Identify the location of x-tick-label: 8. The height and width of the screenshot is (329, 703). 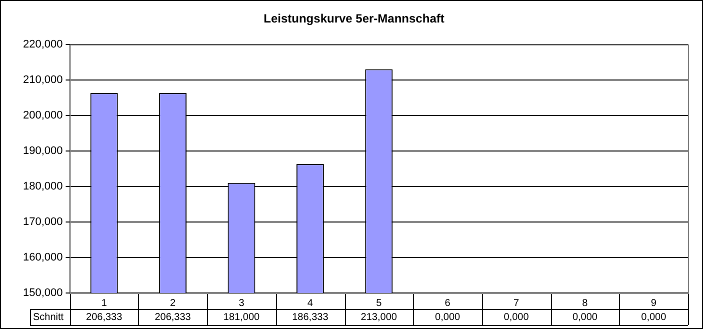
(585, 303).